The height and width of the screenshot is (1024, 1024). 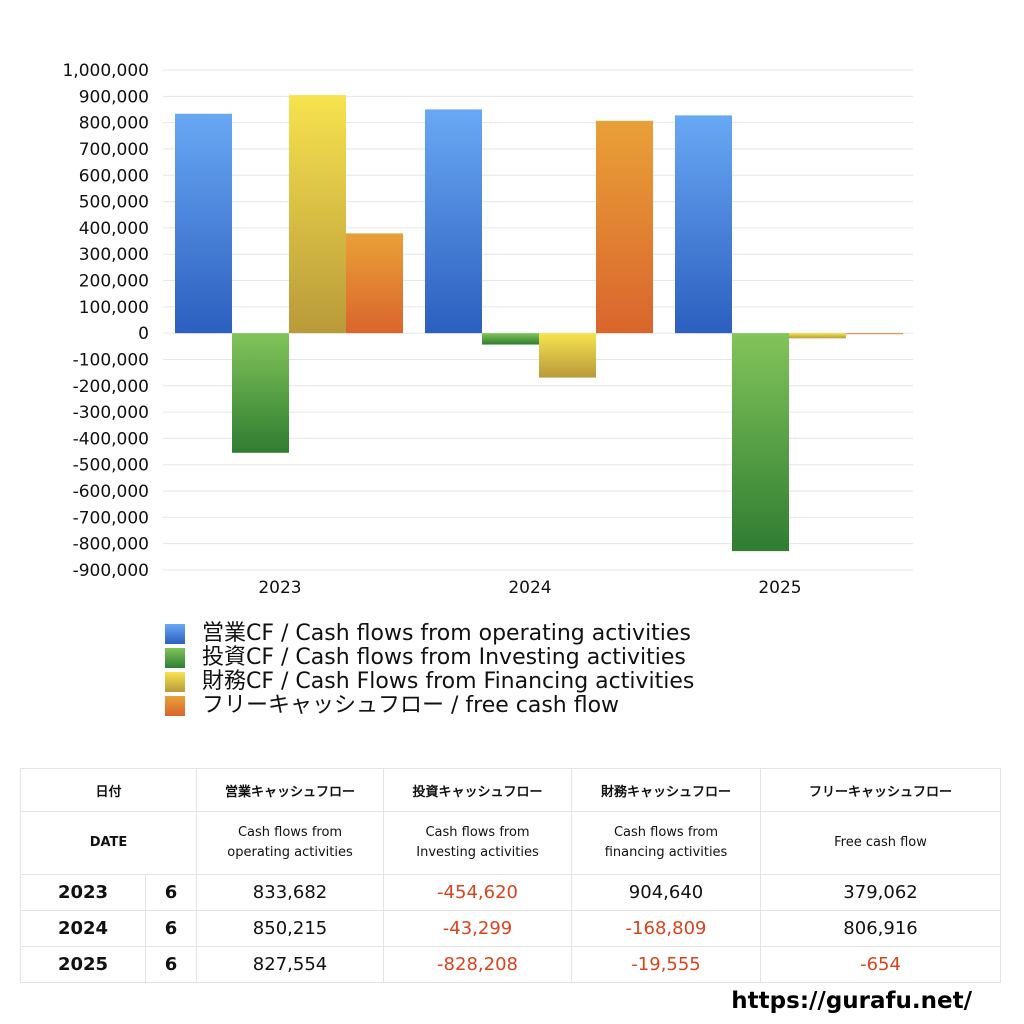 I want to click on legend-label-free-cash-flow: フリーキャッシュフロー / free cash flow, so click(x=411, y=705).